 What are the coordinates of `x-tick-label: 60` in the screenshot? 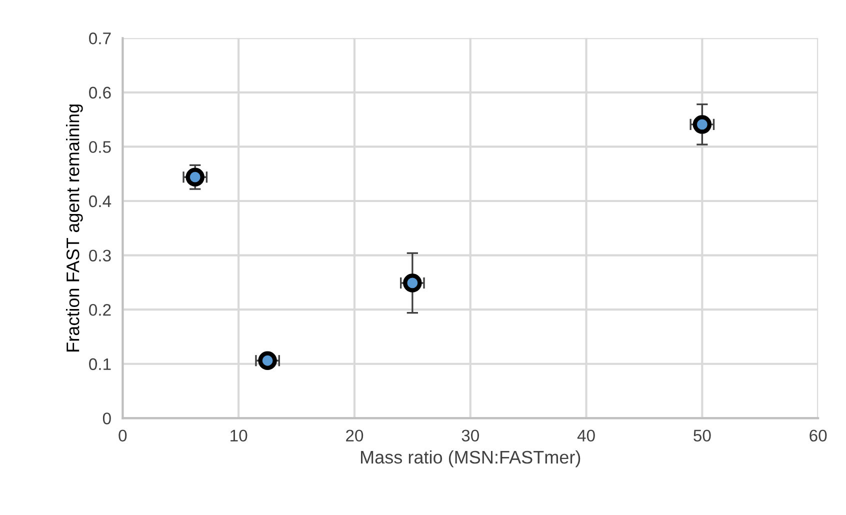 It's located at (818, 436).